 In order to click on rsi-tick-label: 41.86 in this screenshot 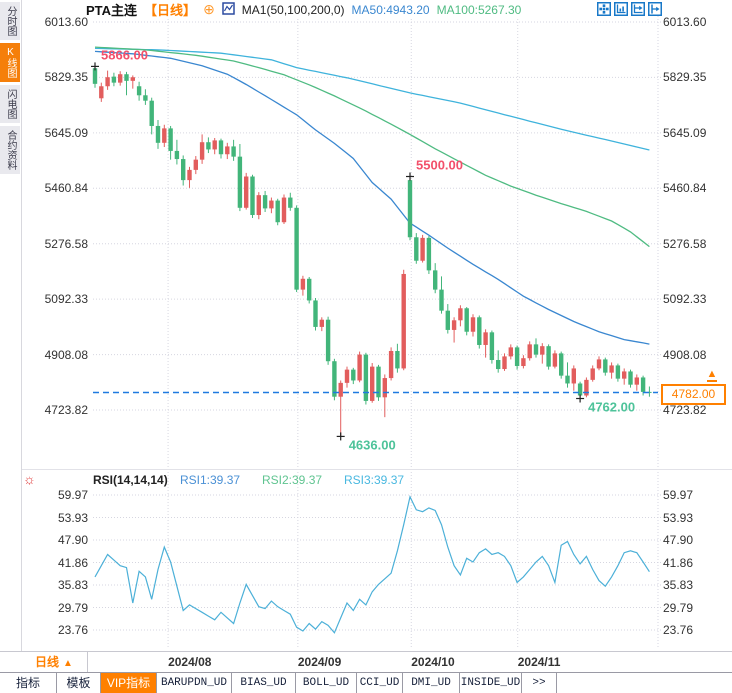, I will do `click(72, 562)`.